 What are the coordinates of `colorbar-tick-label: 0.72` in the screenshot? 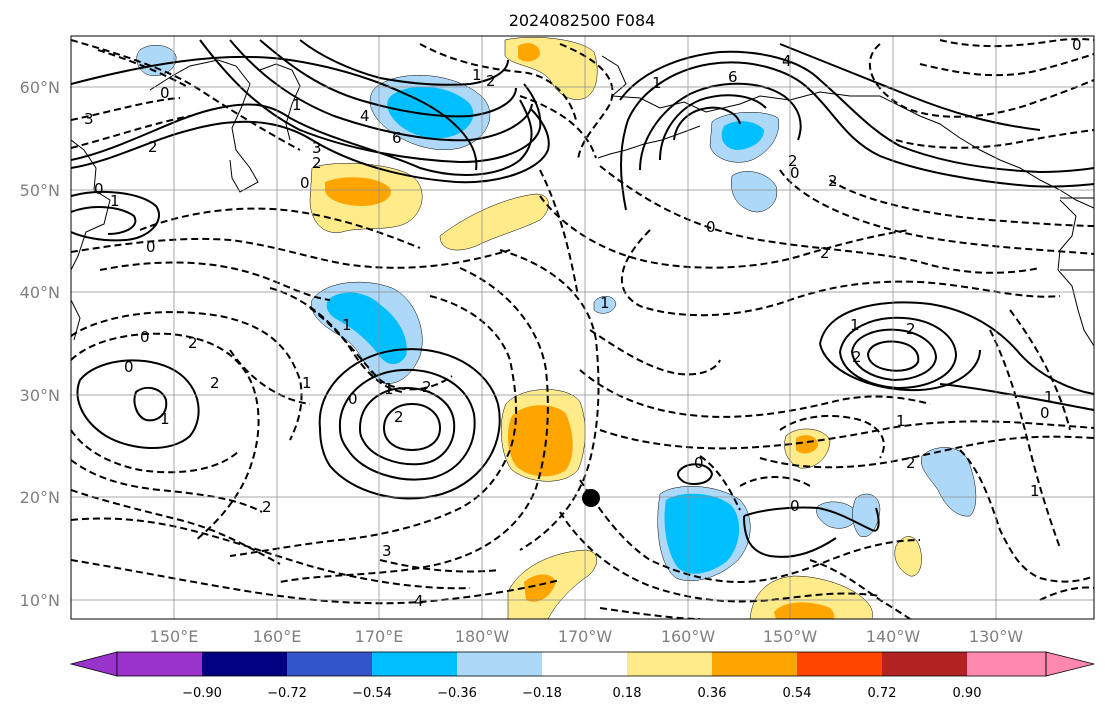 It's located at (882, 693).